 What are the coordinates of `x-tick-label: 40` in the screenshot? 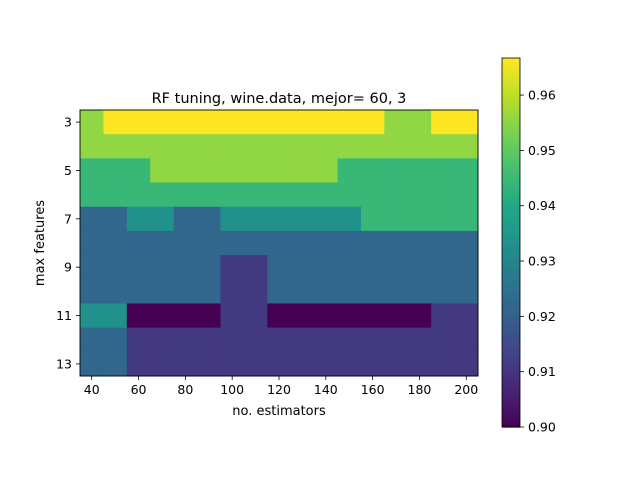 It's located at (92, 389).